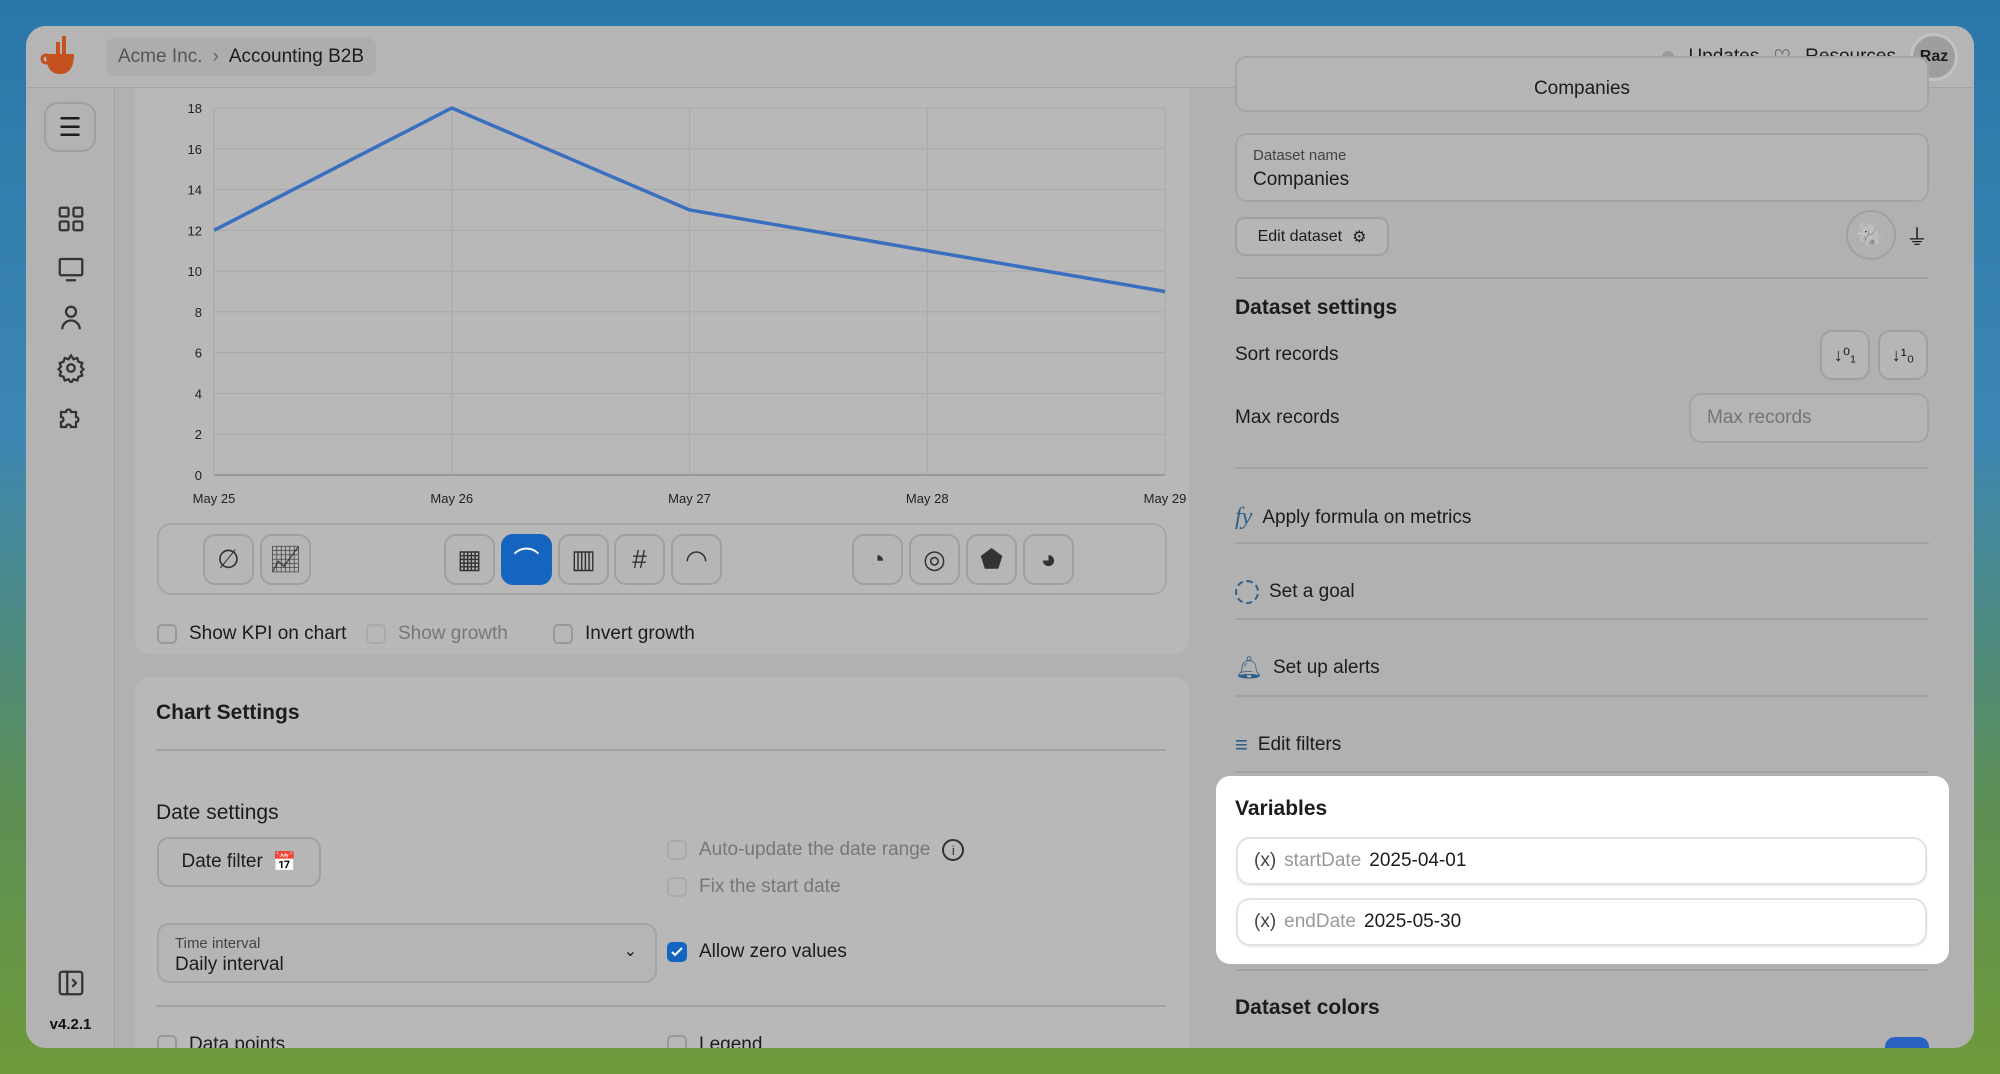 The width and height of the screenshot is (2000, 1074). I want to click on dataset-color-swatch, so click(1907, 1042).